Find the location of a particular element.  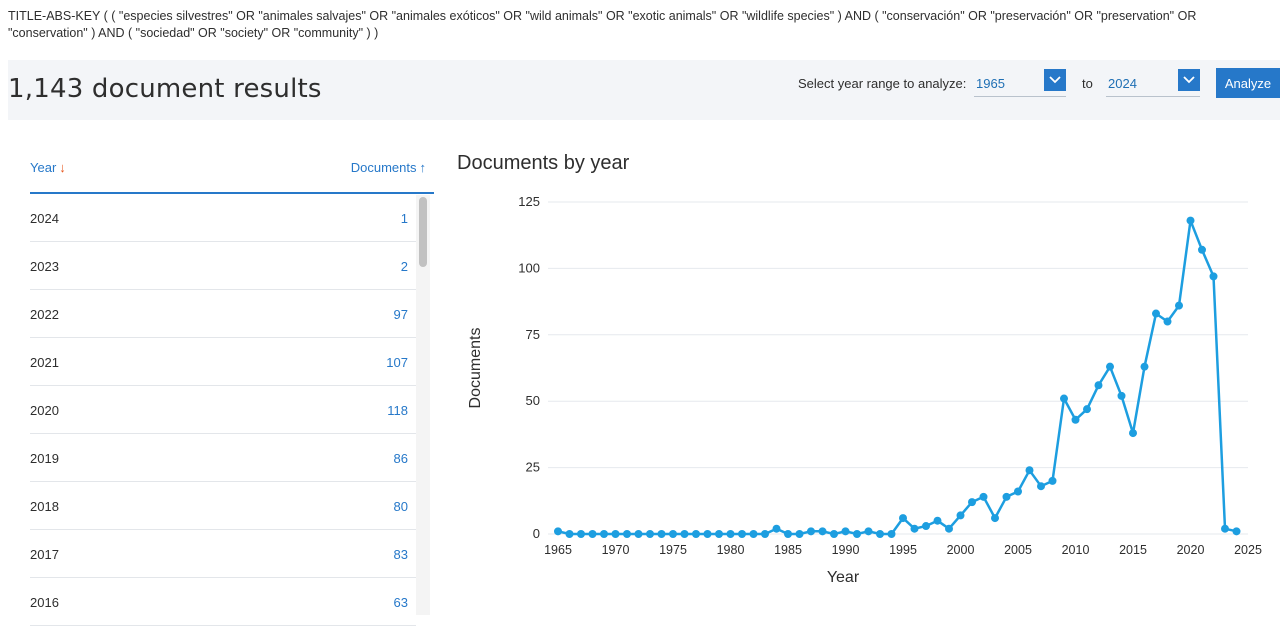

x-tick-label: 2010 is located at coordinates (1076, 550).